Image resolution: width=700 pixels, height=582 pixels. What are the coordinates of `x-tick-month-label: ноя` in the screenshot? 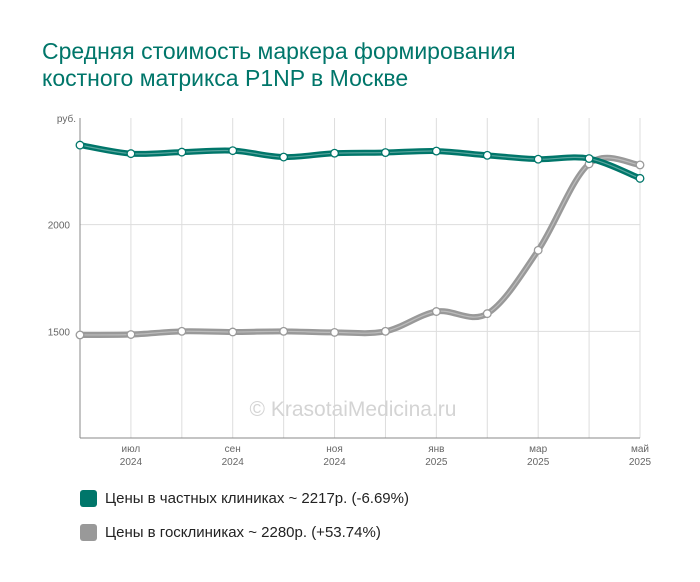 It's located at (334, 449).